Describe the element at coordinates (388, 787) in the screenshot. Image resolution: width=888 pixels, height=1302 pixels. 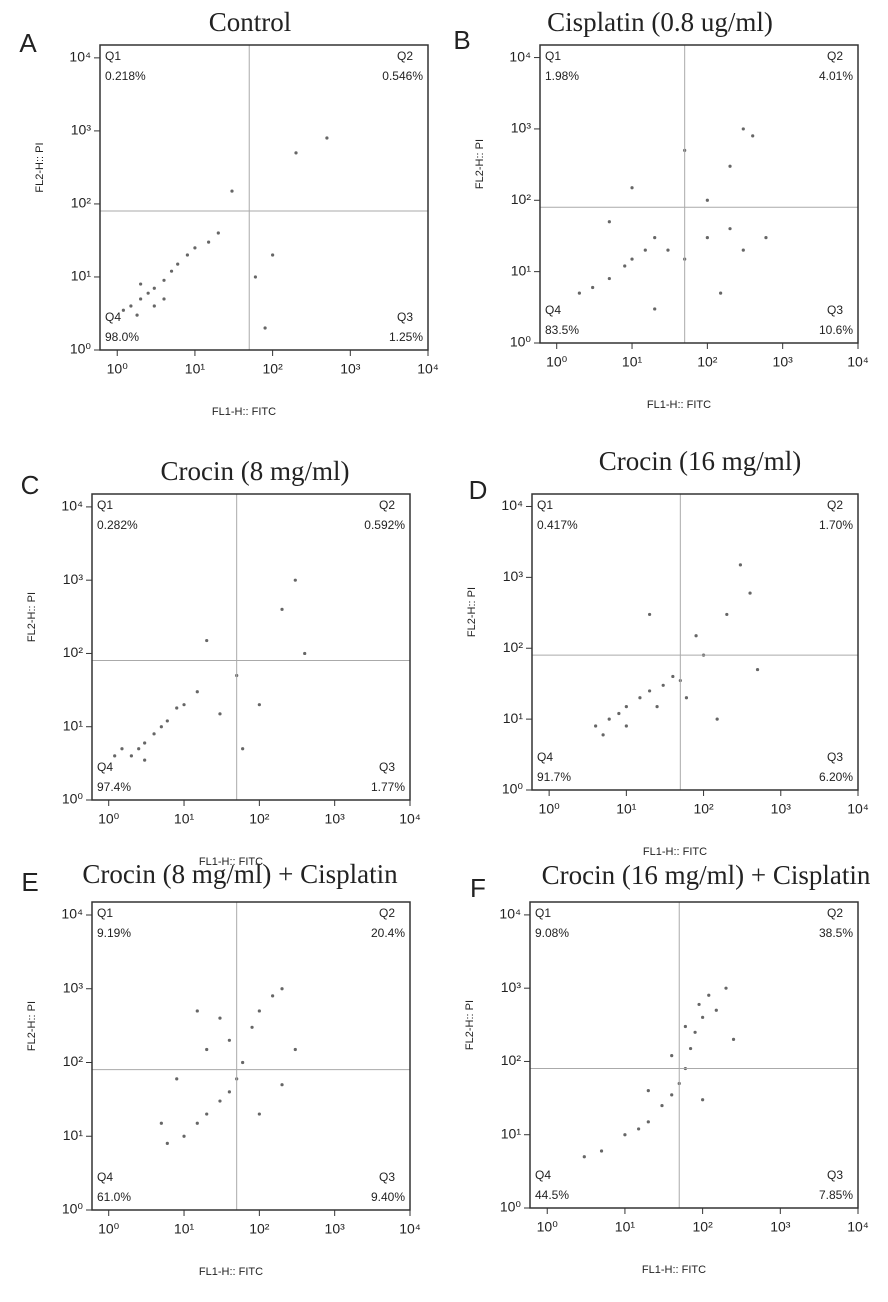
I see `quadrant-percent: 1.77%` at that location.